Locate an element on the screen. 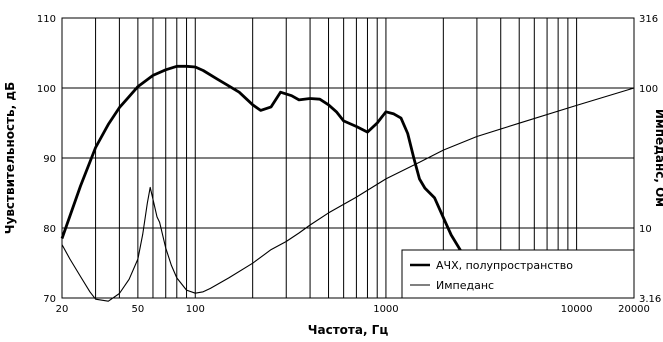  x-tick-label: 100 is located at coordinates (195, 309).